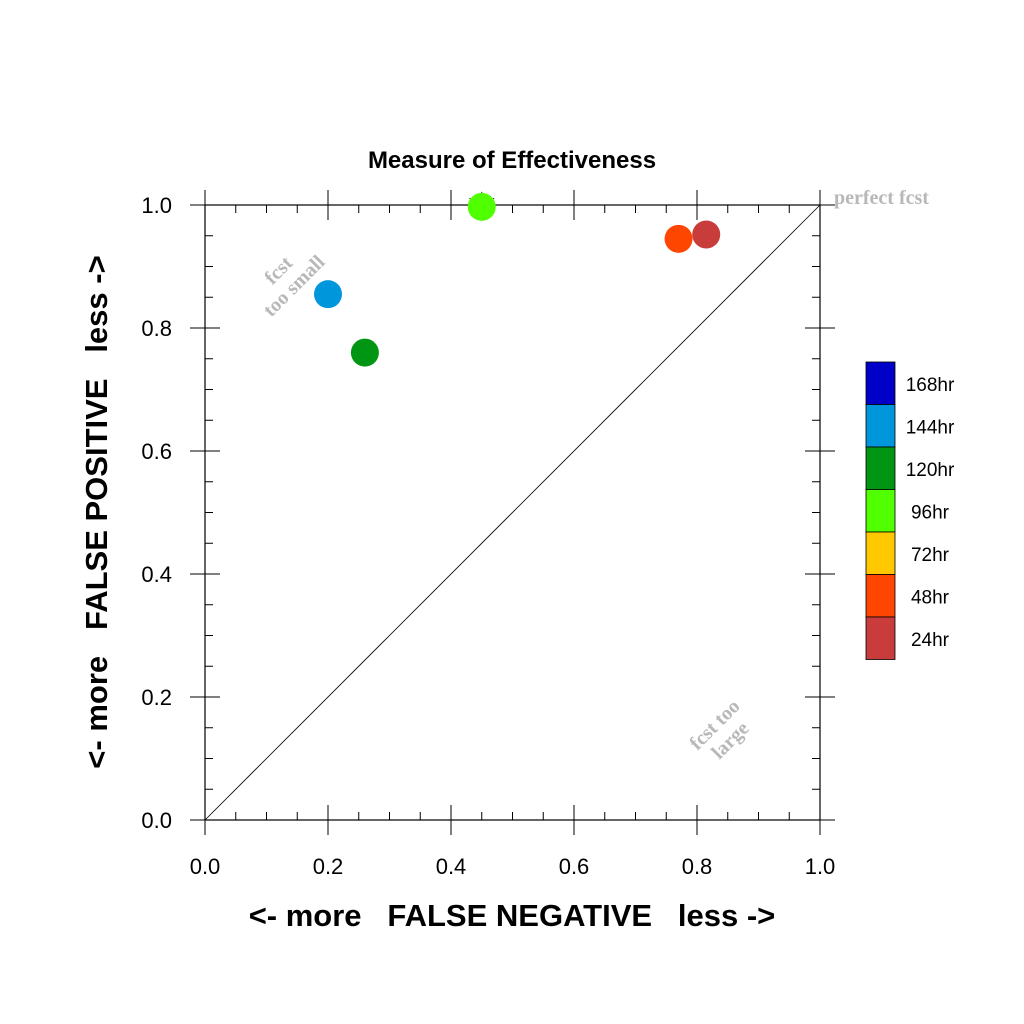 The height and width of the screenshot is (1024, 1024). I want to click on x-axis-label: <- more FALSE NEGATIVE less ->, so click(512, 915).